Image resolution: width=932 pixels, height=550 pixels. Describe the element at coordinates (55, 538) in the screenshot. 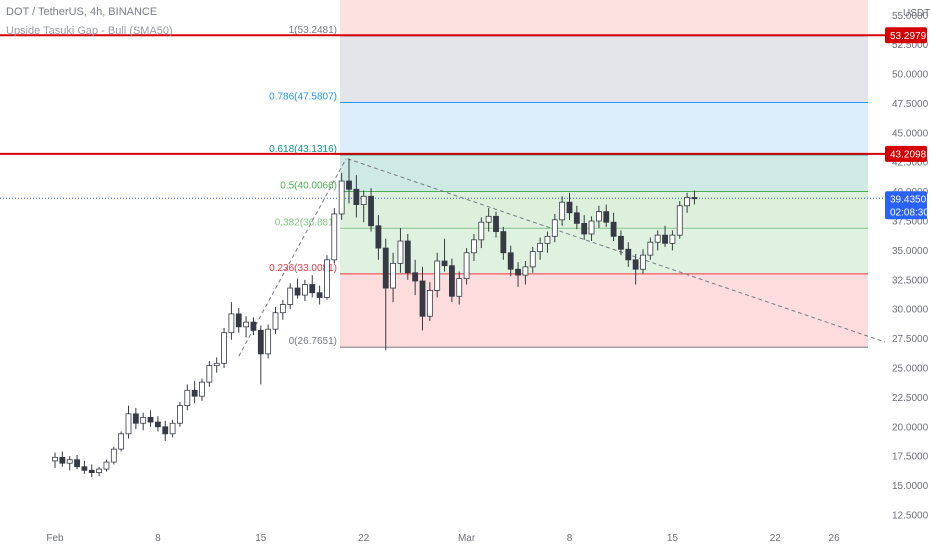

I see `x-tick-label: Feb` at that location.